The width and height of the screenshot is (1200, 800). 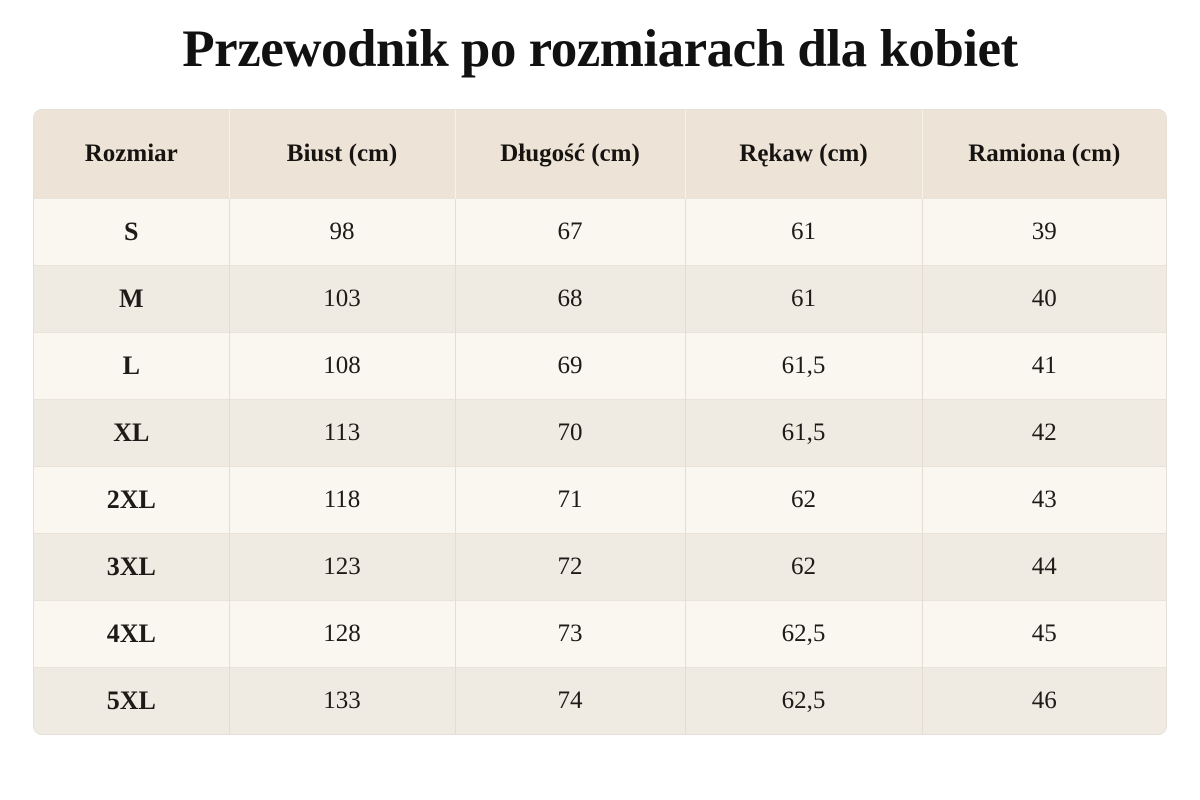 What do you see at coordinates (570, 154) in the screenshot?
I see `header-length: Długość (cm)` at bounding box center [570, 154].